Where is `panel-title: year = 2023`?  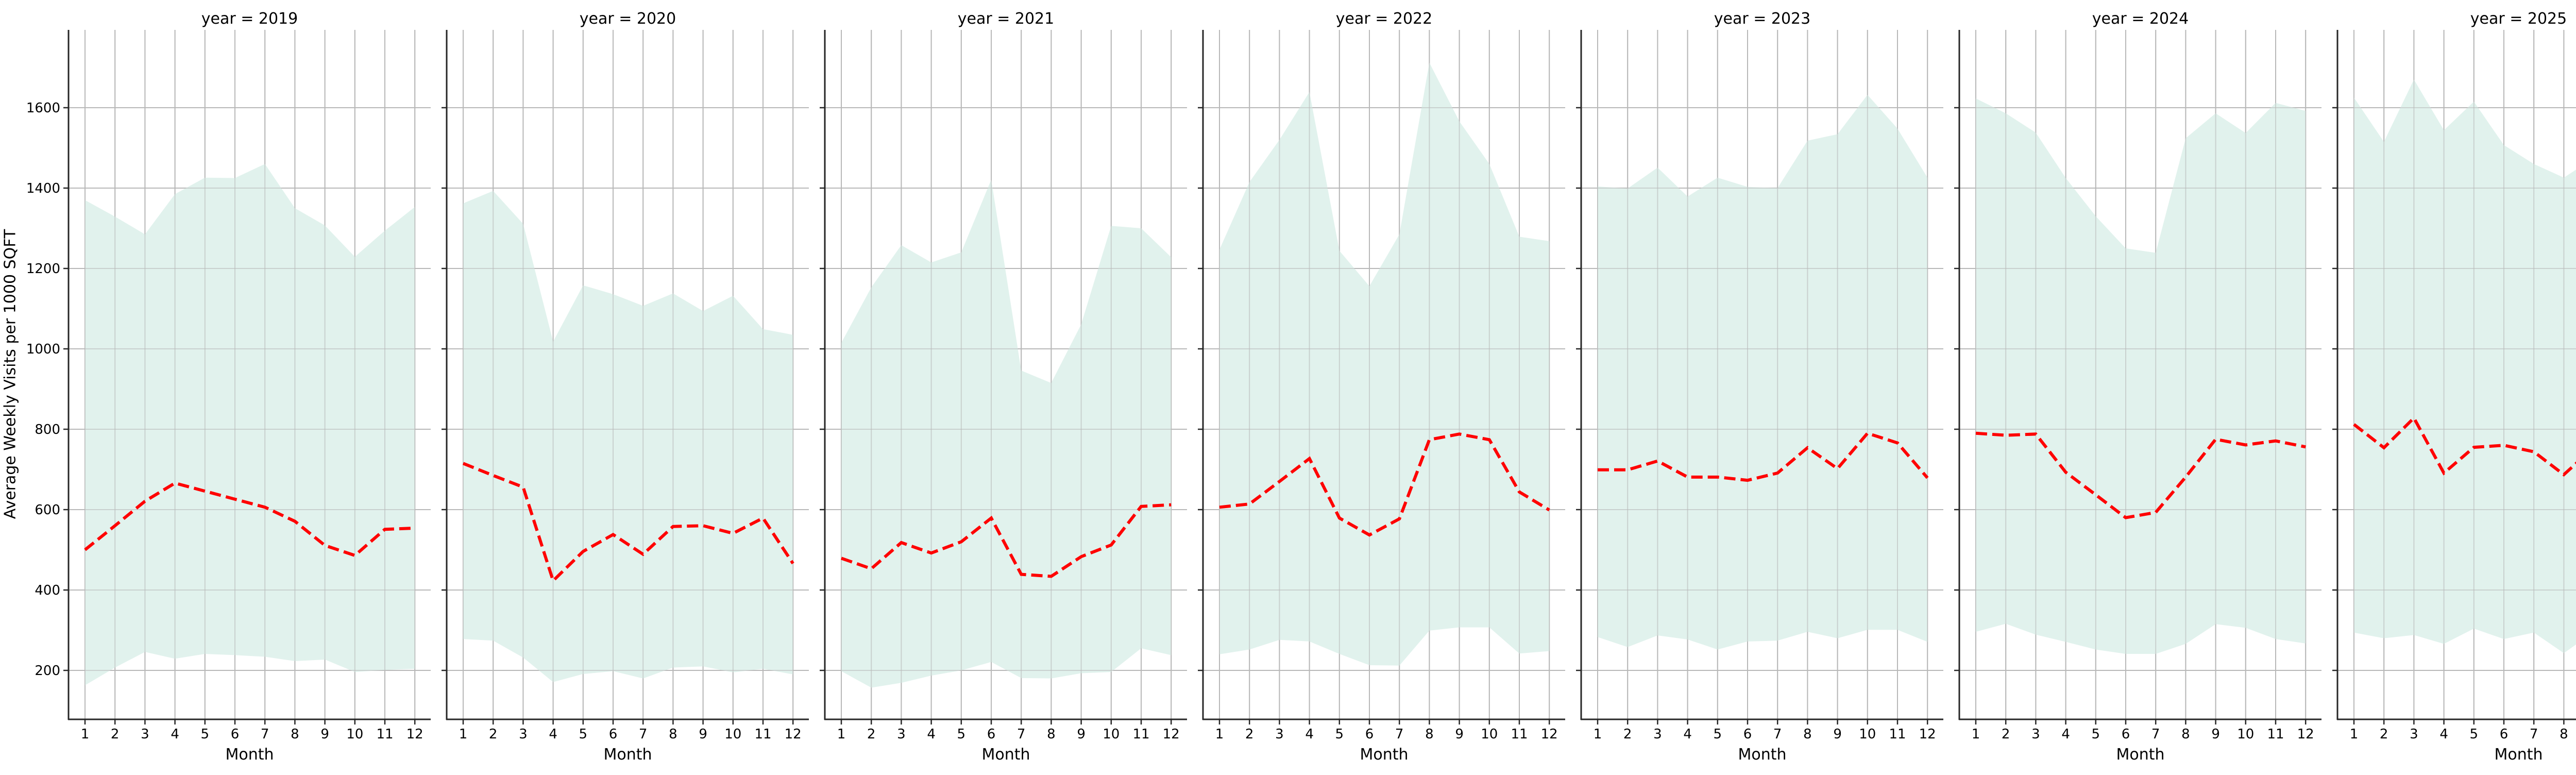 panel-title: year = 2023 is located at coordinates (1762, 19).